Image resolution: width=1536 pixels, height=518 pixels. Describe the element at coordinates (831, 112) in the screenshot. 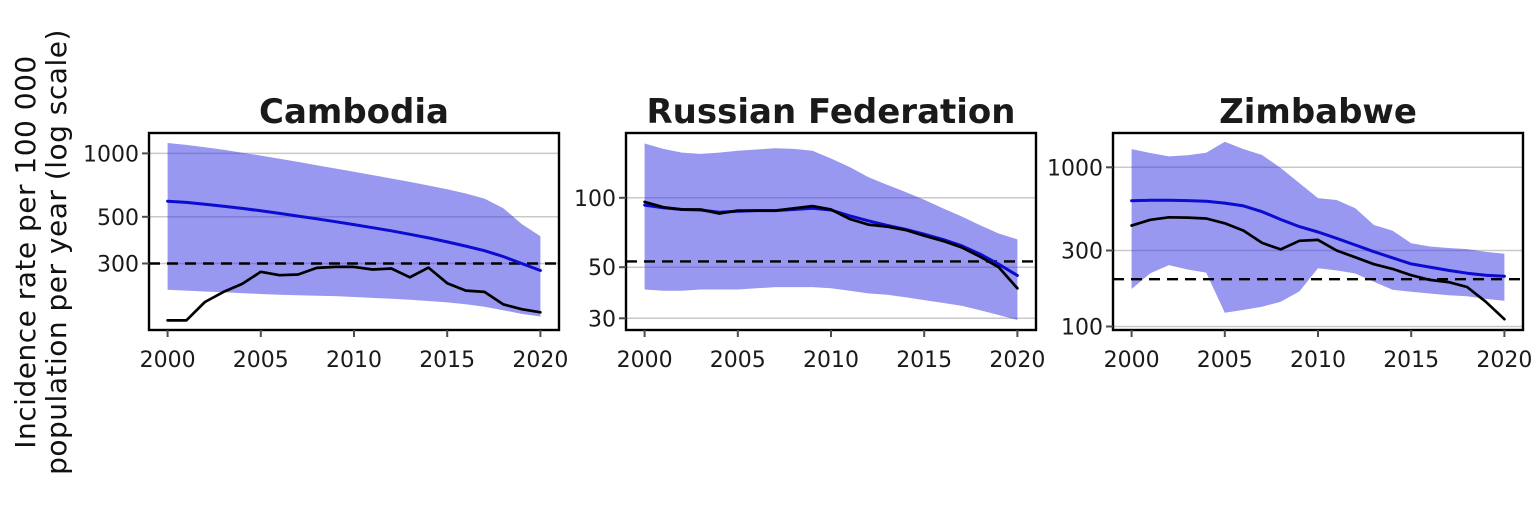

I see `facet-title: Russian Federation` at that location.